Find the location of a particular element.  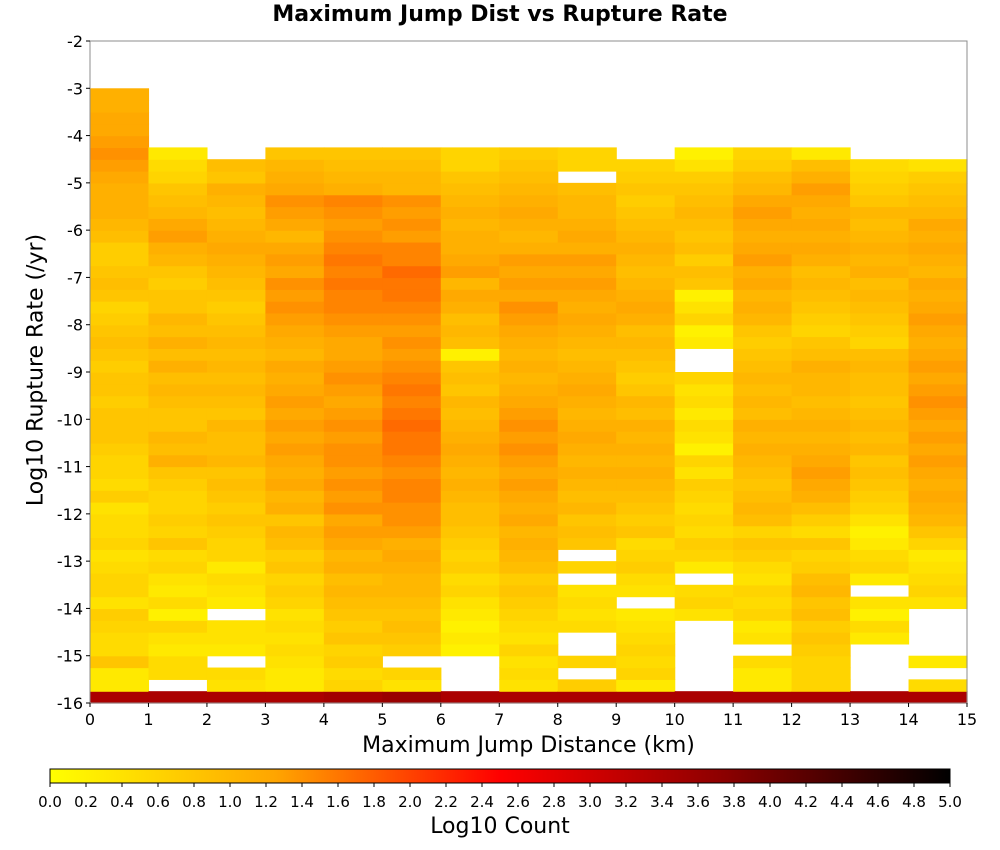

x-tick-label: 10 is located at coordinates (674, 719).